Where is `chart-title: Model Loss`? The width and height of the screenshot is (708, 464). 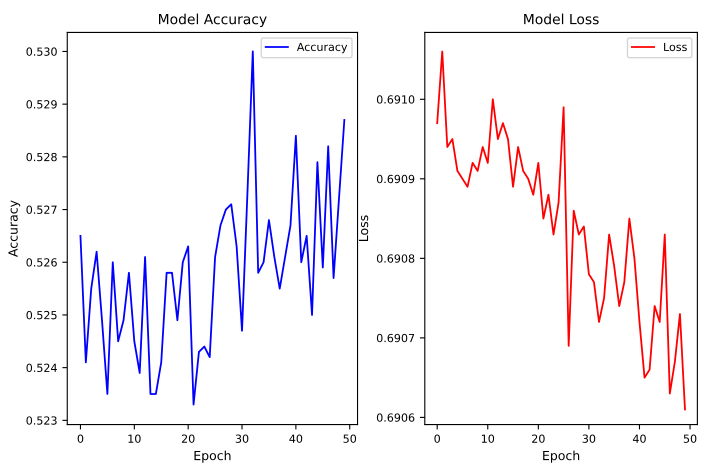
chart-title: Model Loss is located at coordinates (561, 19).